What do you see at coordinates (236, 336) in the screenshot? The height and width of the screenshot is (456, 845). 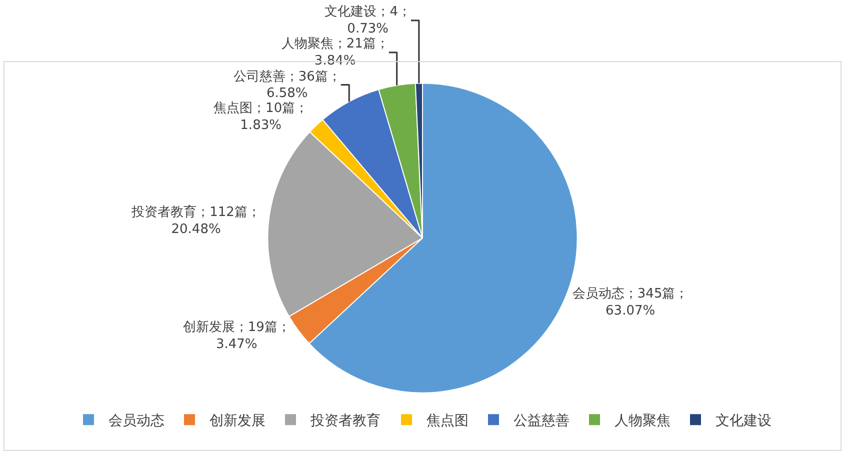 I see `data-label: 创新发展；19篇； 3.47%` at bounding box center [236, 336].